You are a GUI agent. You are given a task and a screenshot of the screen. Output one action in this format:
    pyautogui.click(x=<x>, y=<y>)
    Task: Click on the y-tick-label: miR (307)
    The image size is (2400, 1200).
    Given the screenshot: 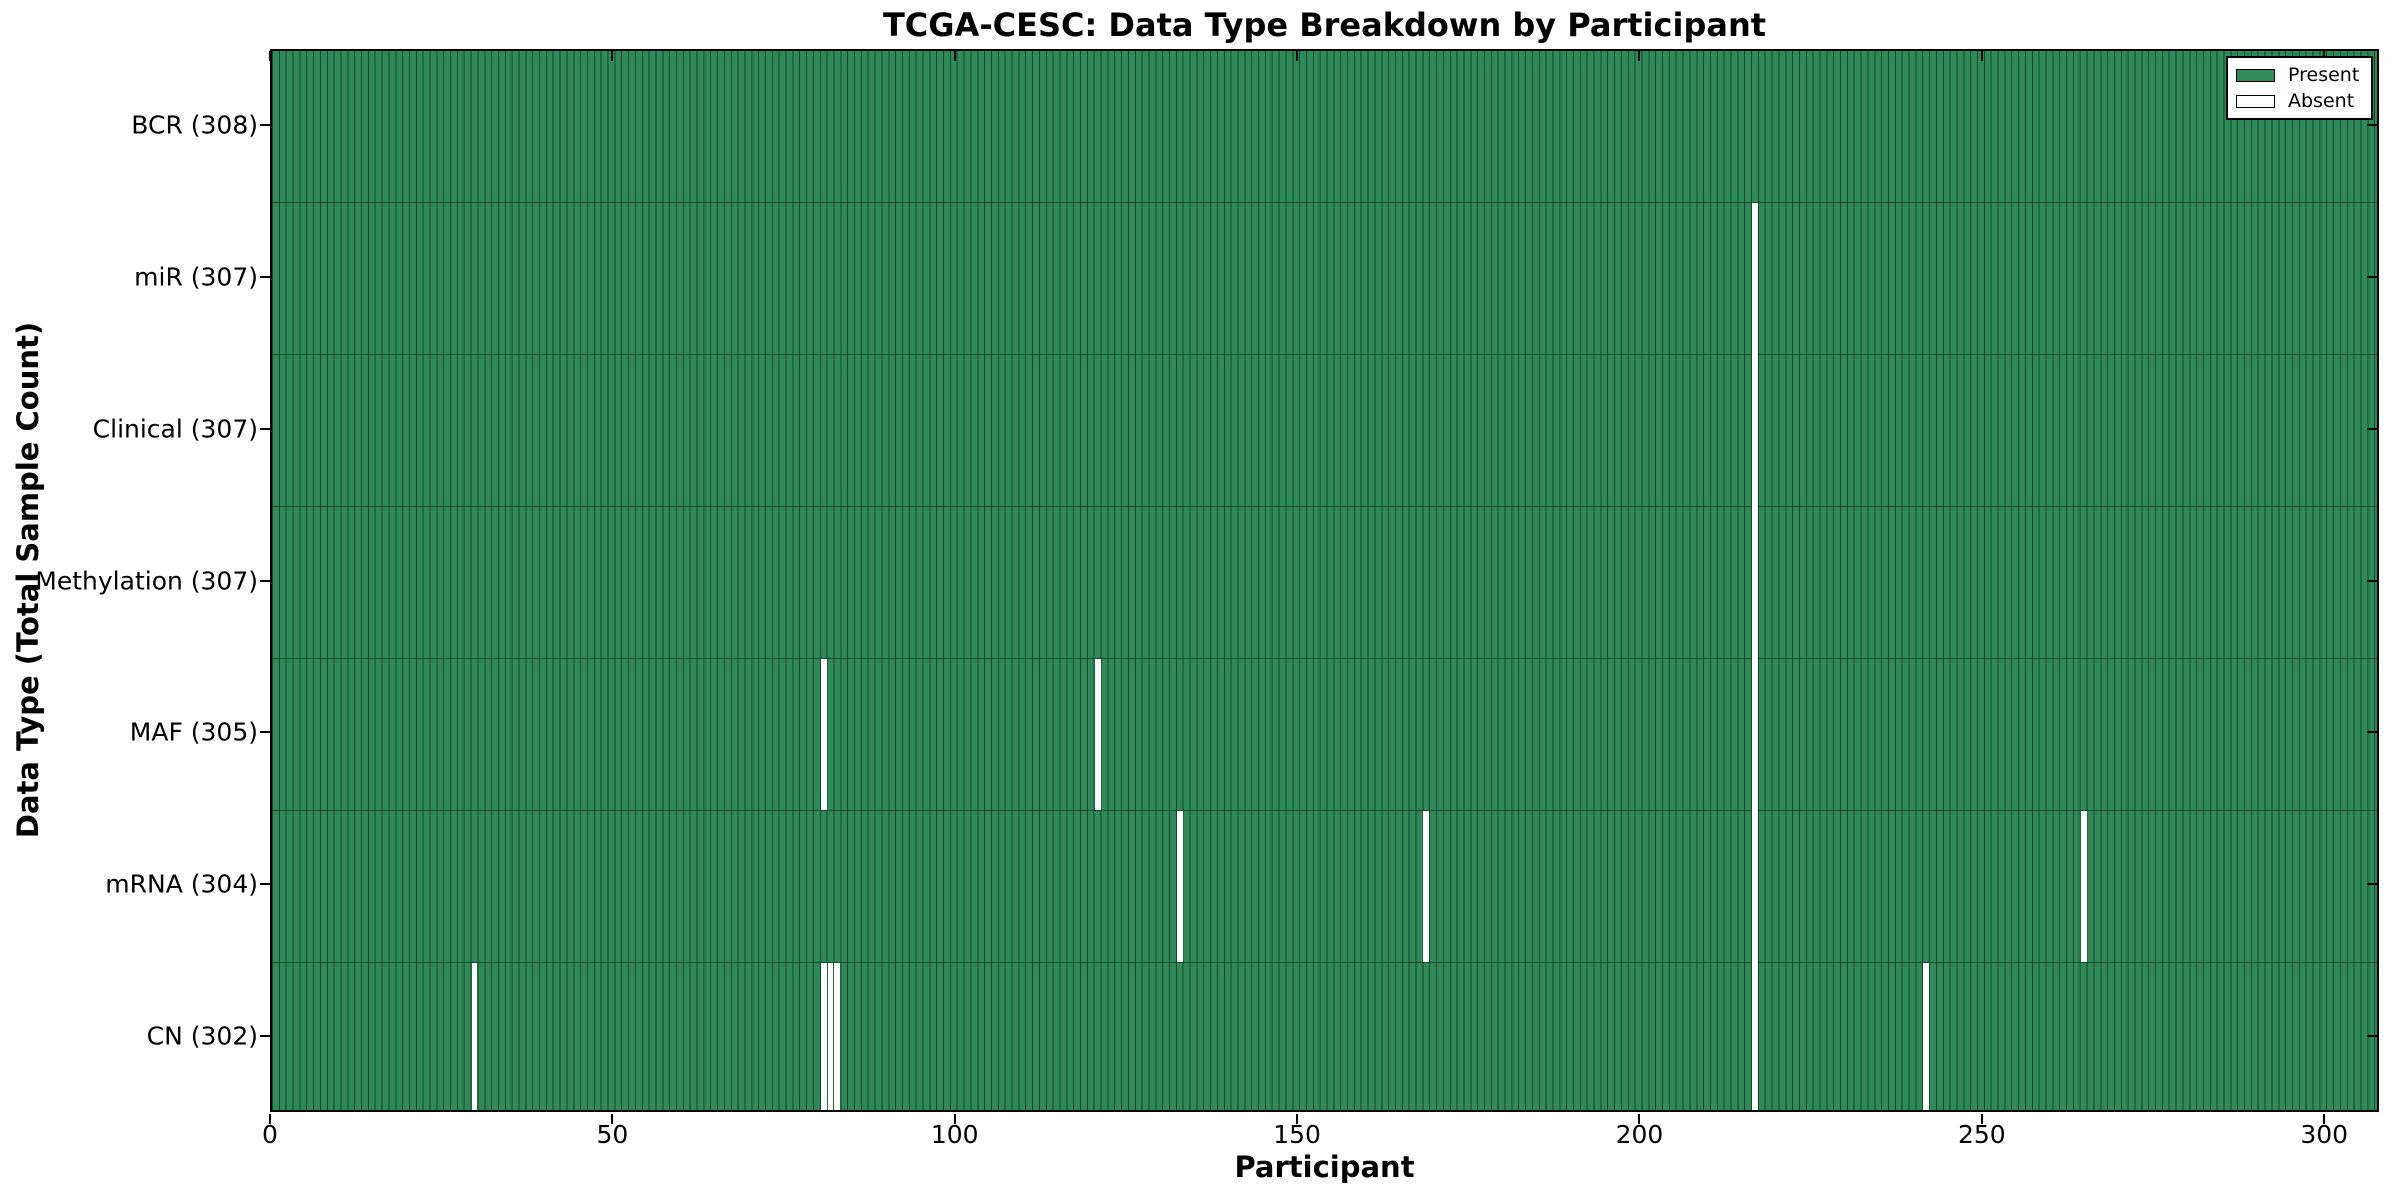 What is the action you would take?
    pyautogui.click(x=196, y=277)
    